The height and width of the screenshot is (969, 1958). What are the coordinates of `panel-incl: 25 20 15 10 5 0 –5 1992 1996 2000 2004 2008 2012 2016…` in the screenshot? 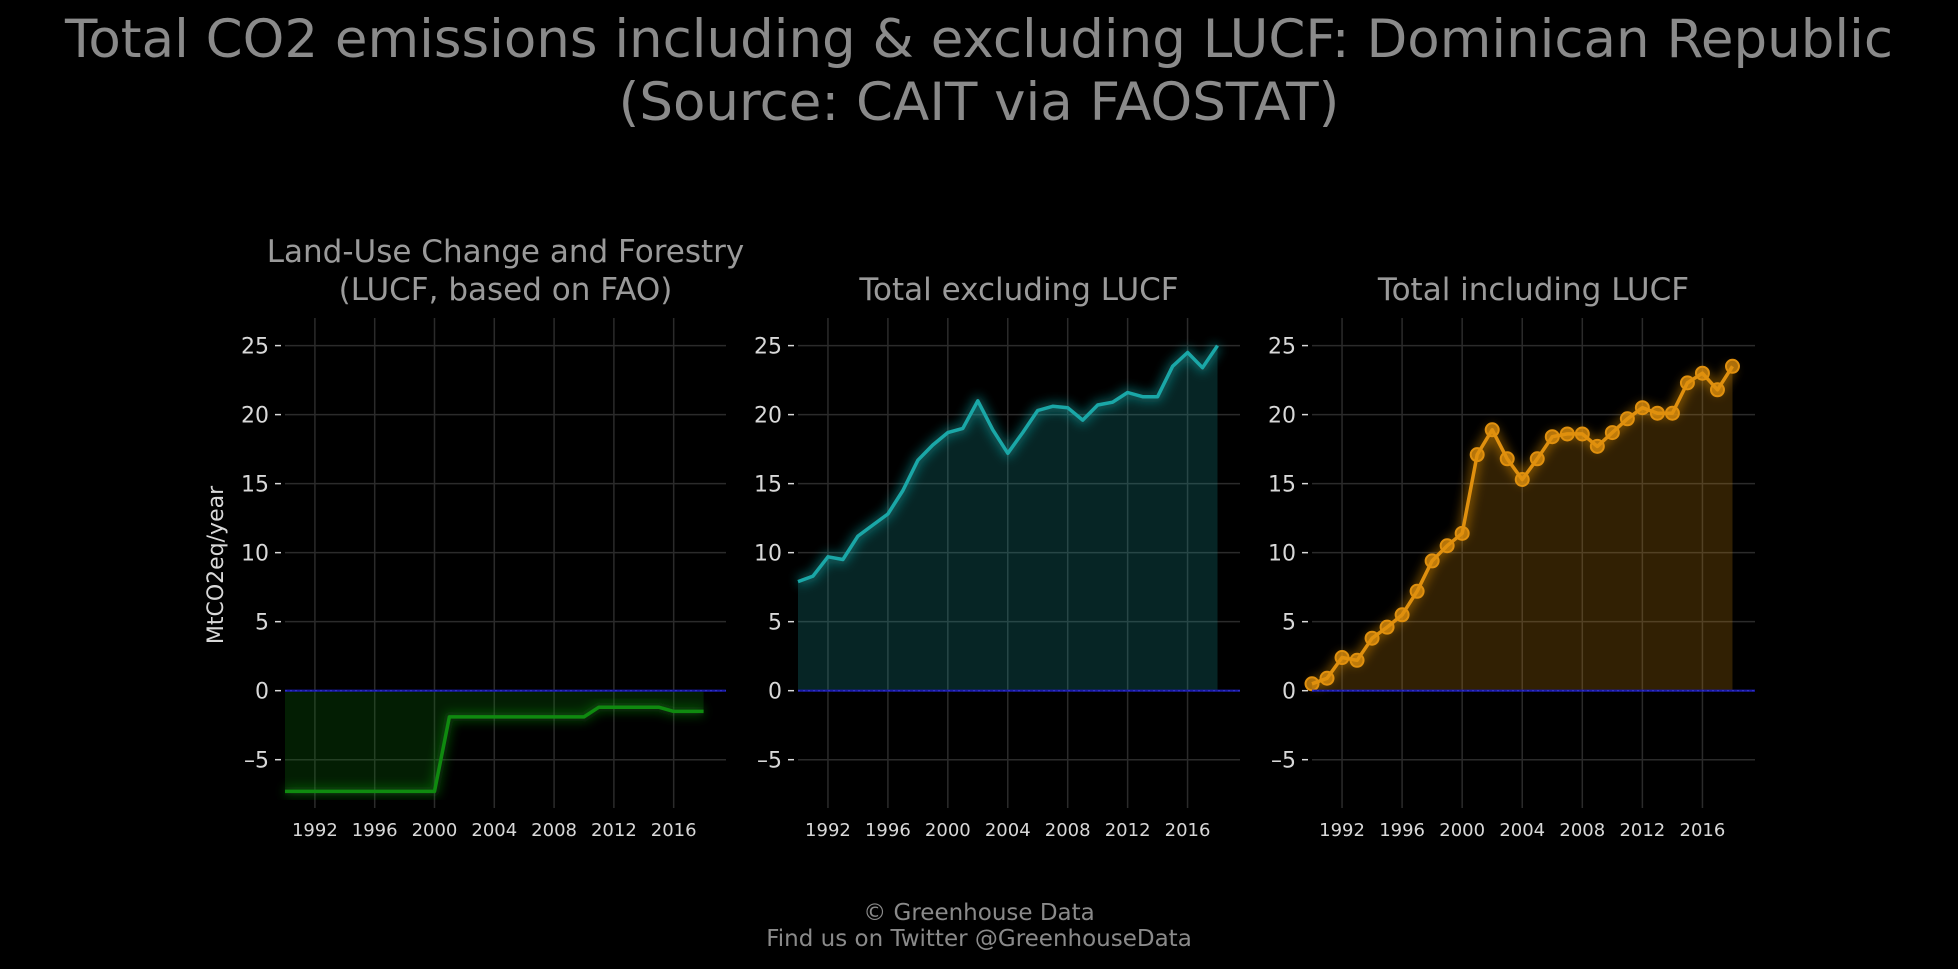 It's located at (1511, 556).